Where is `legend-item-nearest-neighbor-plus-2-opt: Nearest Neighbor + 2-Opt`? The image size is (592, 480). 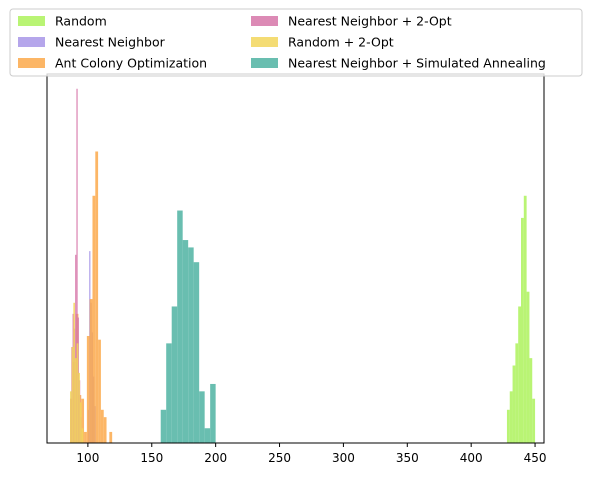
legend-item-nearest-neighbor-plus-2-opt: Nearest Neighbor + 2-Opt is located at coordinates (351, 21).